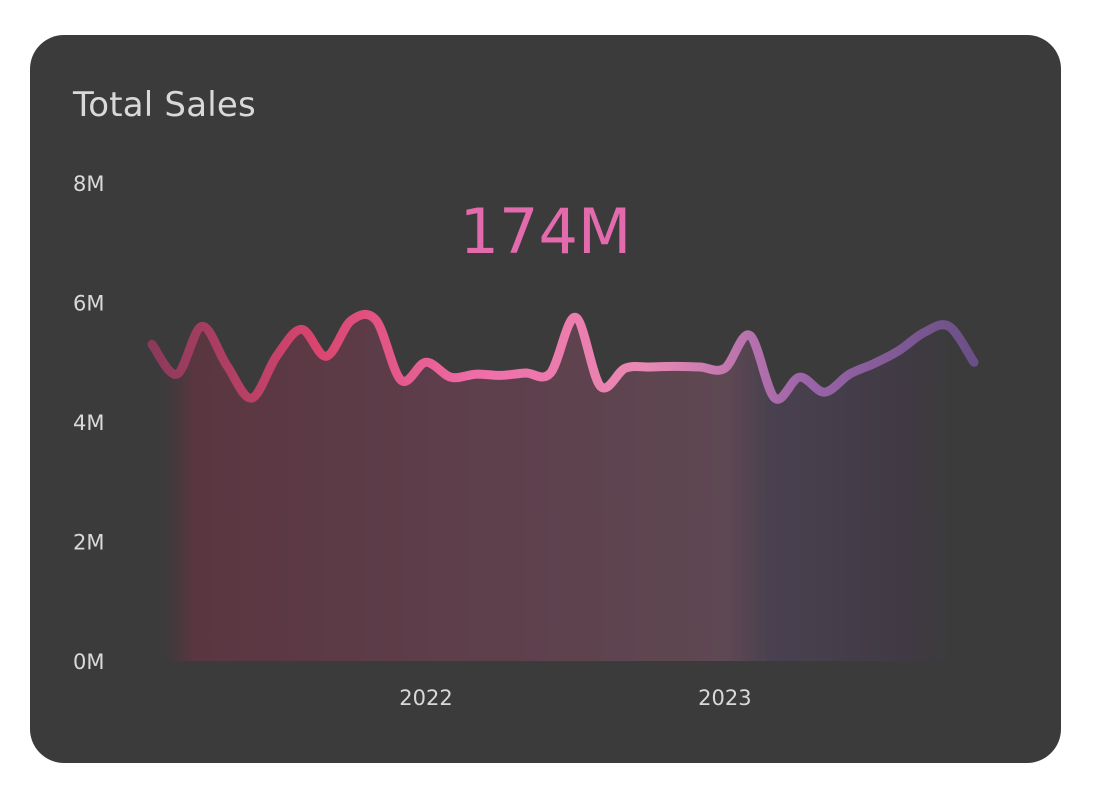 The height and width of the screenshot is (792, 1093). What do you see at coordinates (724, 698) in the screenshot?
I see `x-tick-label: 2023` at bounding box center [724, 698].